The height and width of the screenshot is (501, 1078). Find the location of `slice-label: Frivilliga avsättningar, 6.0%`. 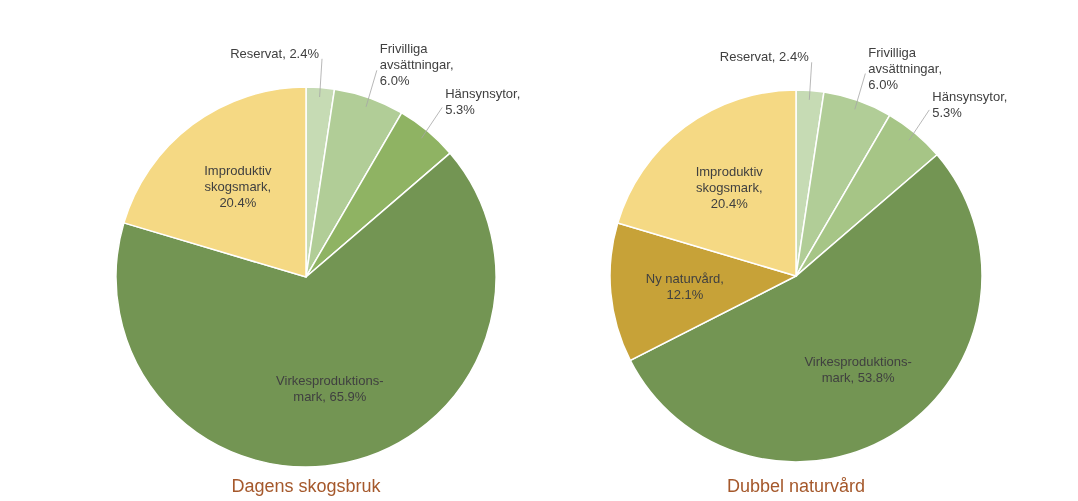

slice-label: Frivilliga avsättningar, 6.0% is located at coordinates (416, 65).